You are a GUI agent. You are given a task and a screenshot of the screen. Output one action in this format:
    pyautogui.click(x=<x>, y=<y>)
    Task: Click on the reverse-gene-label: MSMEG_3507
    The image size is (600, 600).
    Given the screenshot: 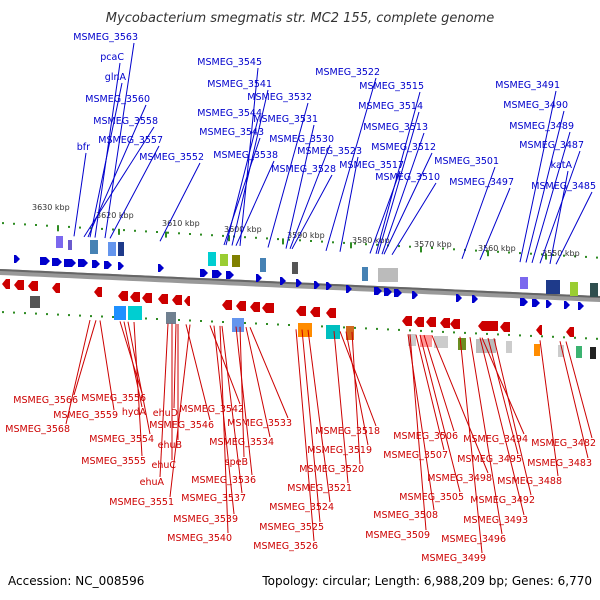 What is the action you would take?
    pyautogui.click(x=415, y=455)
    